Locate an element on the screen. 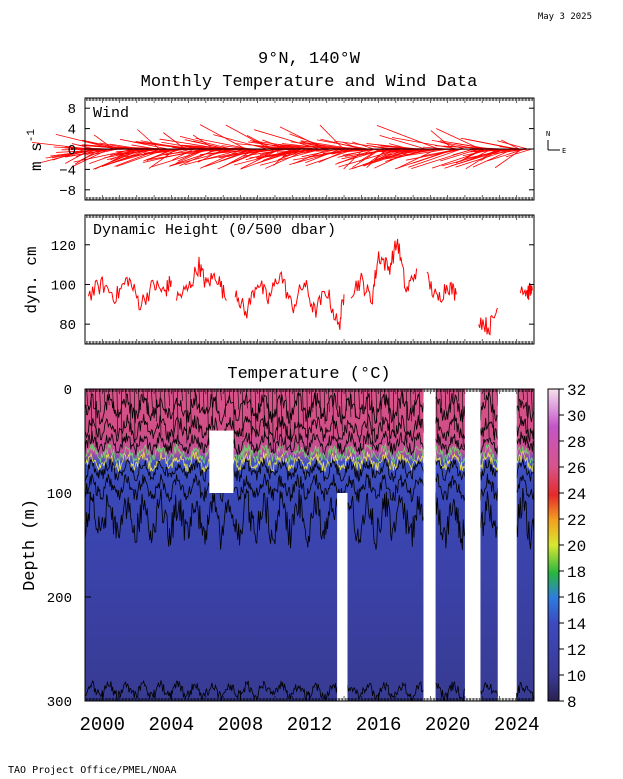  temperature-x-axis: 2000 2004 2008 2012 2016 2020 2024 is located at coordinates (309, 714).